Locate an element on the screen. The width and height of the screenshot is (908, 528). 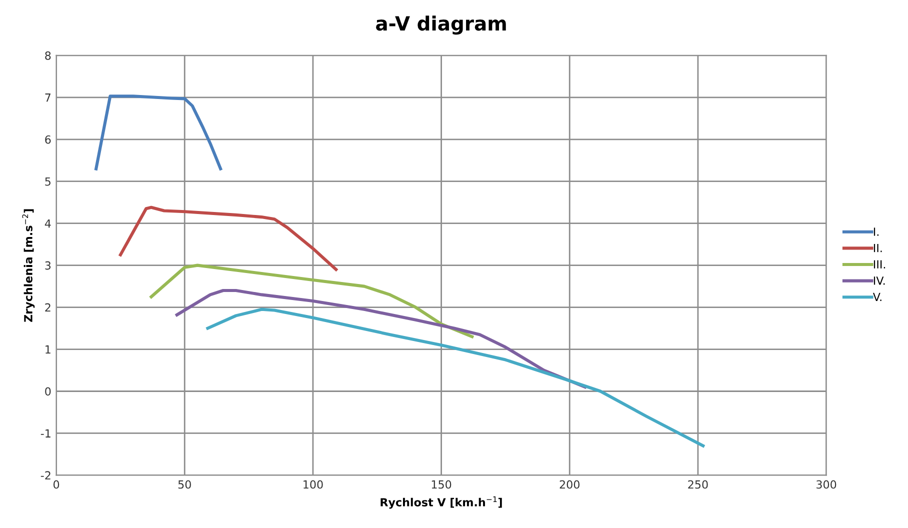
legend-label: IV. is located at coordinates (879, 280).